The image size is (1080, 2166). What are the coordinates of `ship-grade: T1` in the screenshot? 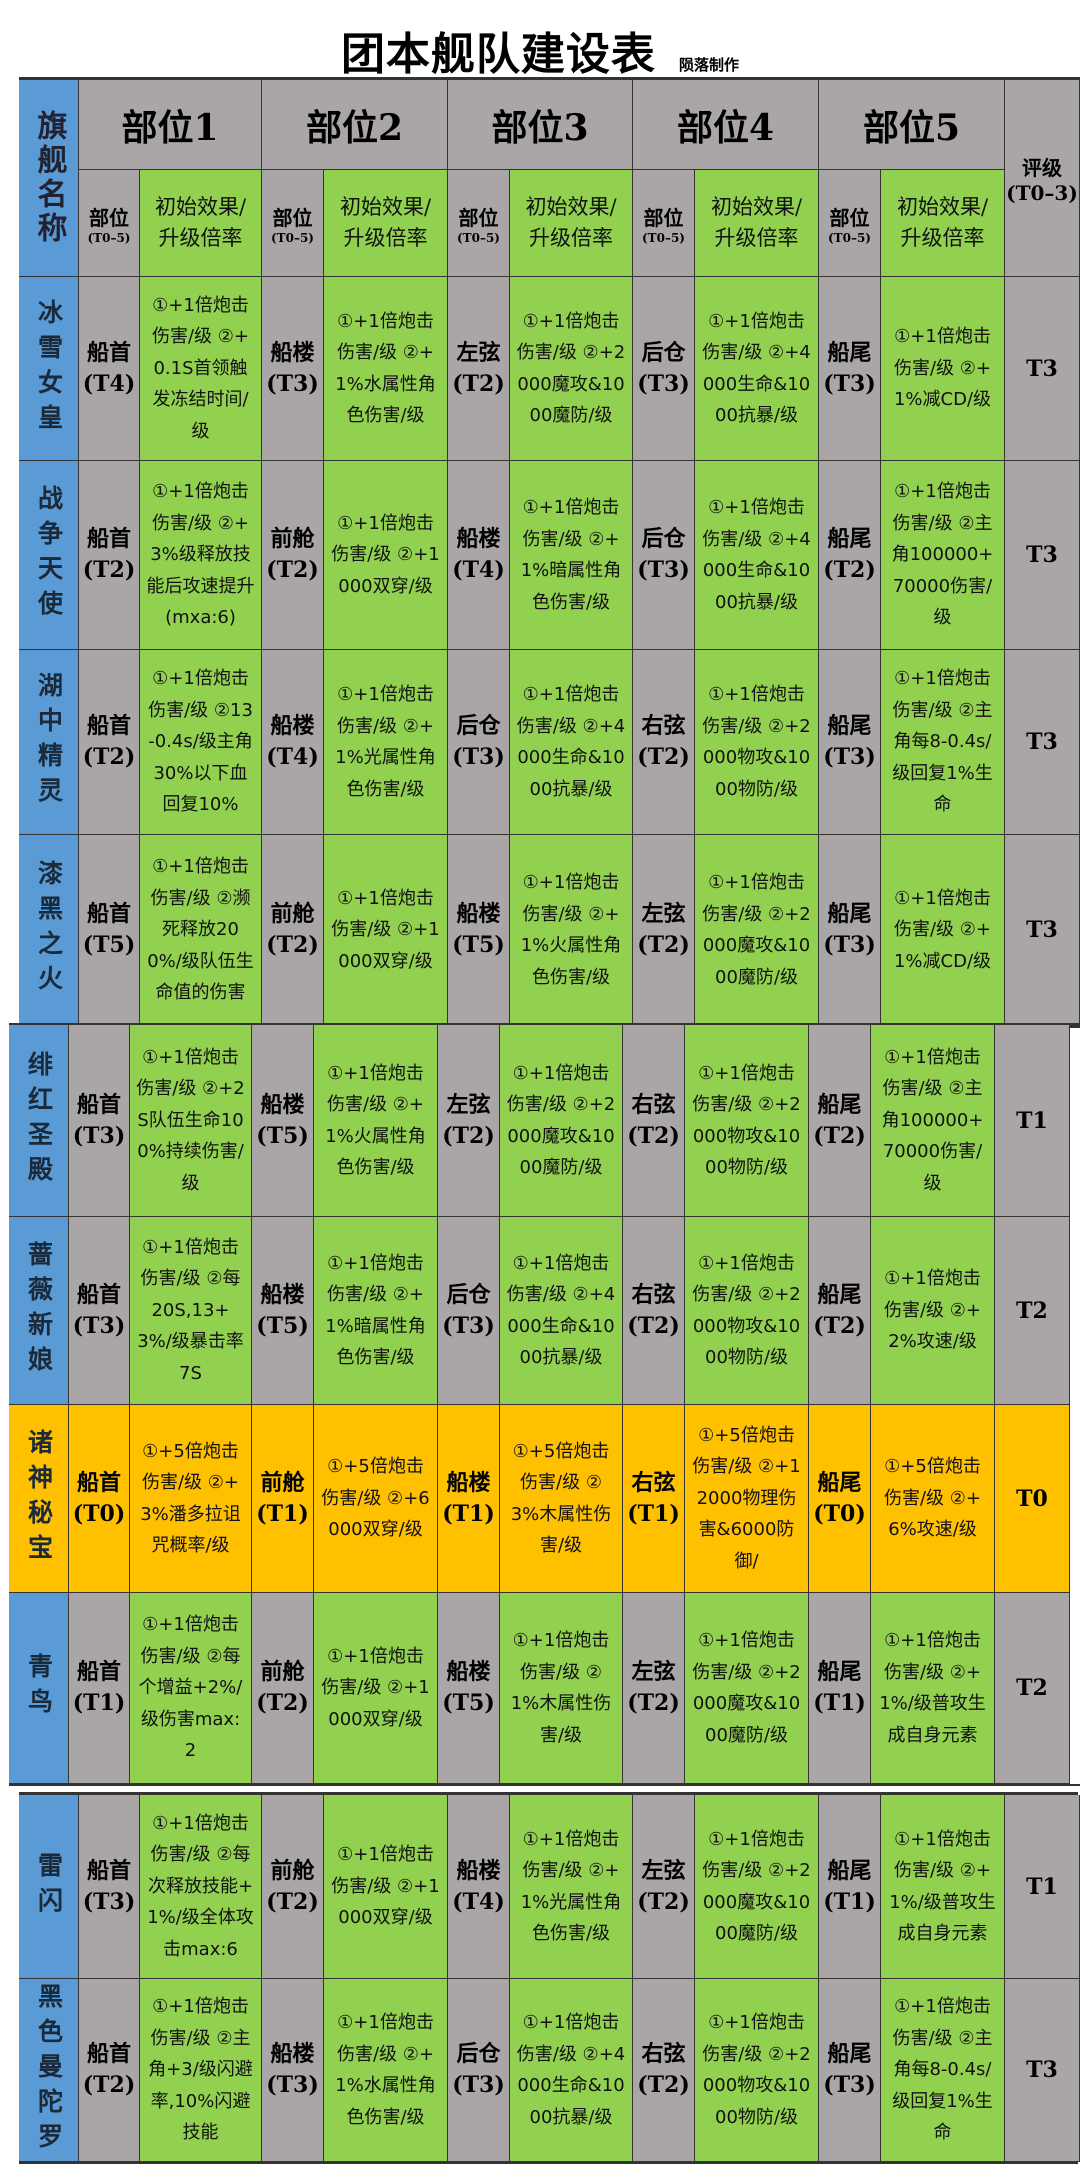 It's located at (1032, 1121).